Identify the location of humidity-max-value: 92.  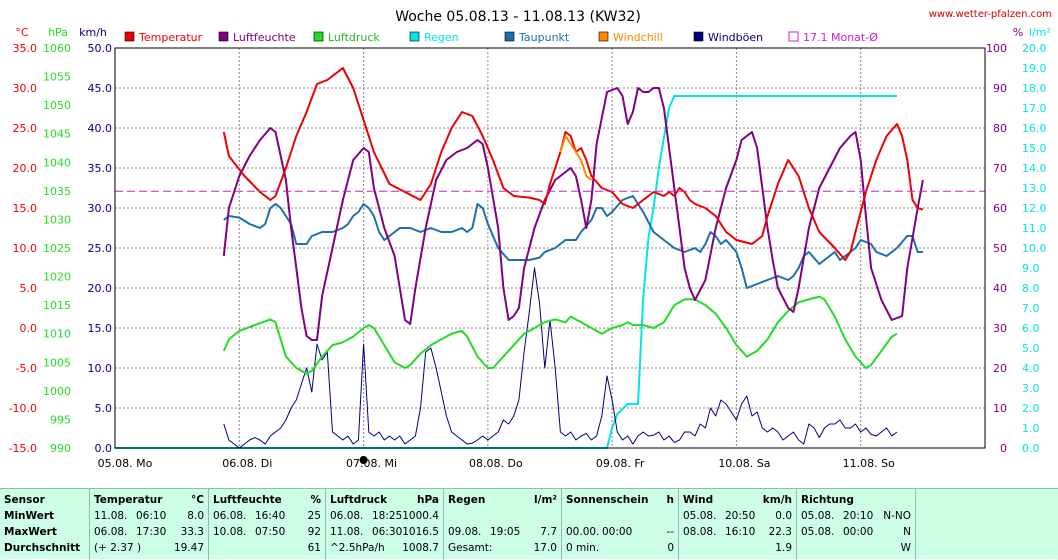
(314, 532).